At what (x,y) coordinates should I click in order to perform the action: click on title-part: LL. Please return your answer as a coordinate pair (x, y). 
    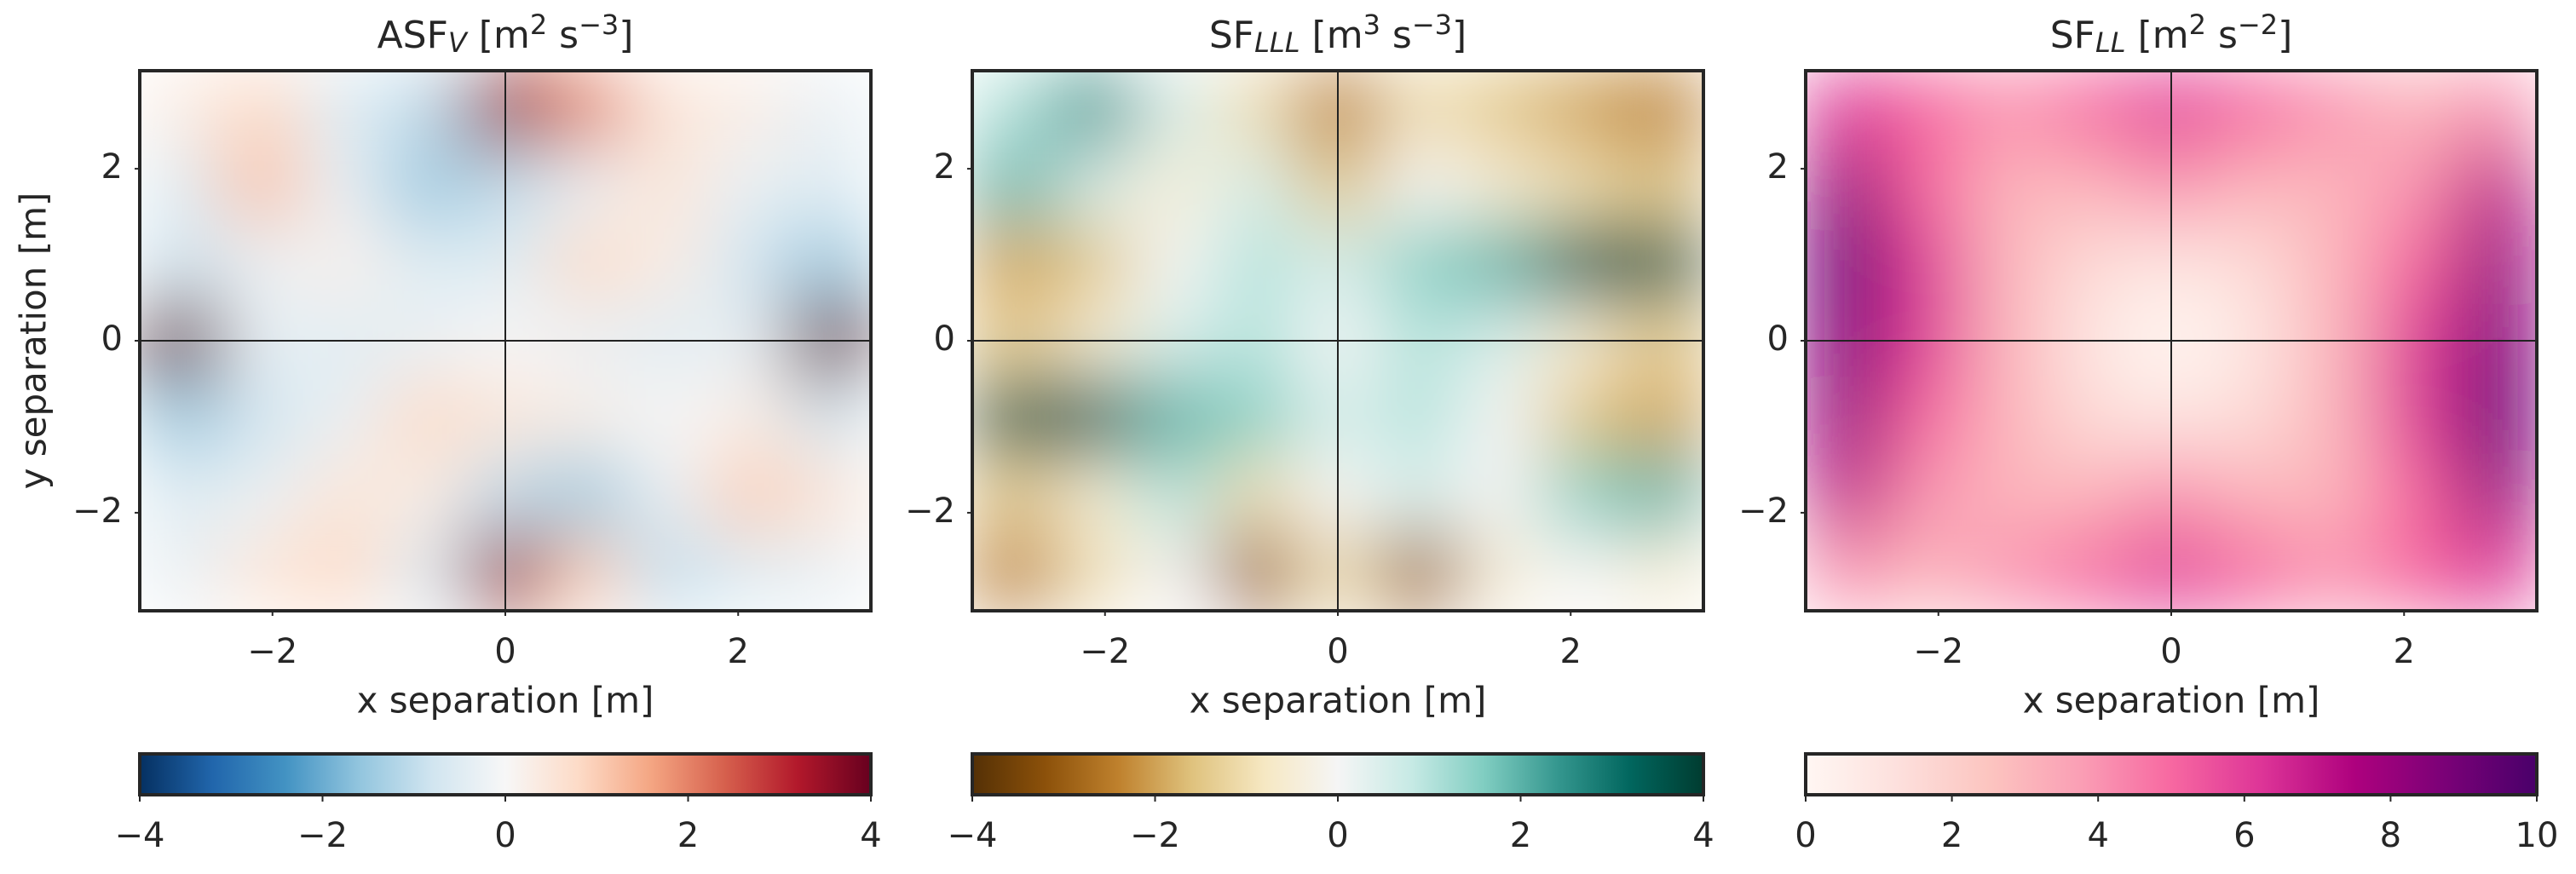
    Looking at the image, I should click on (2110, 43).